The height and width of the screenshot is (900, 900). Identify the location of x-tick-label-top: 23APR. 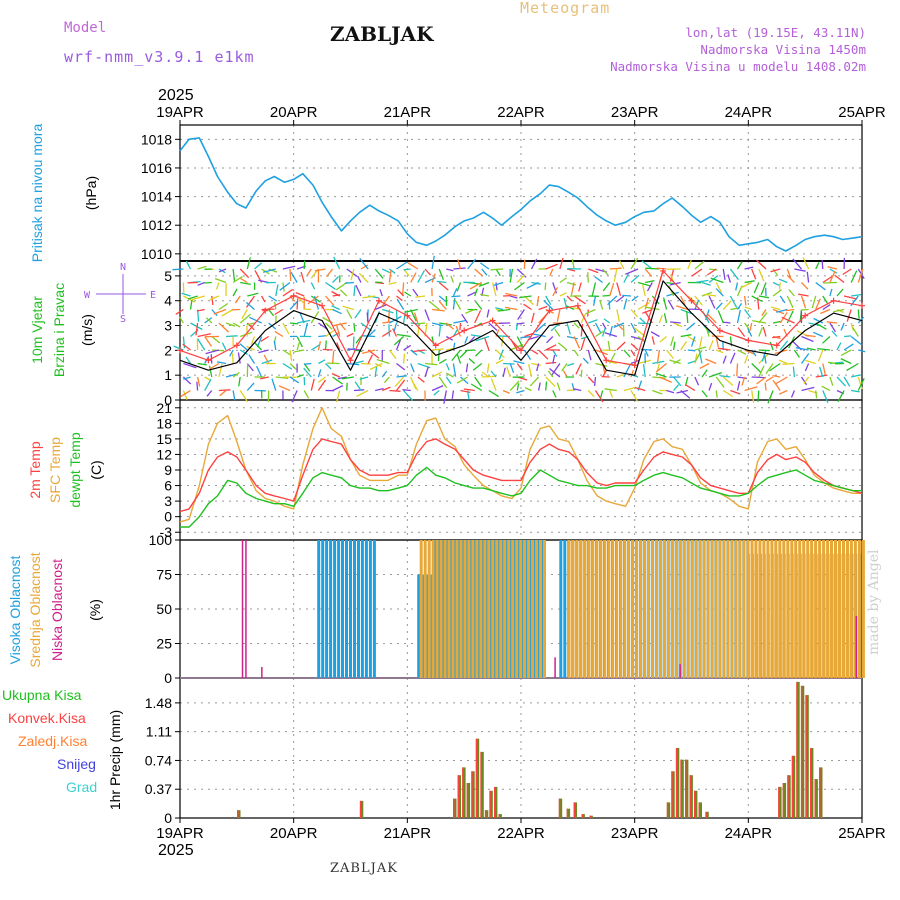
(635, 112).